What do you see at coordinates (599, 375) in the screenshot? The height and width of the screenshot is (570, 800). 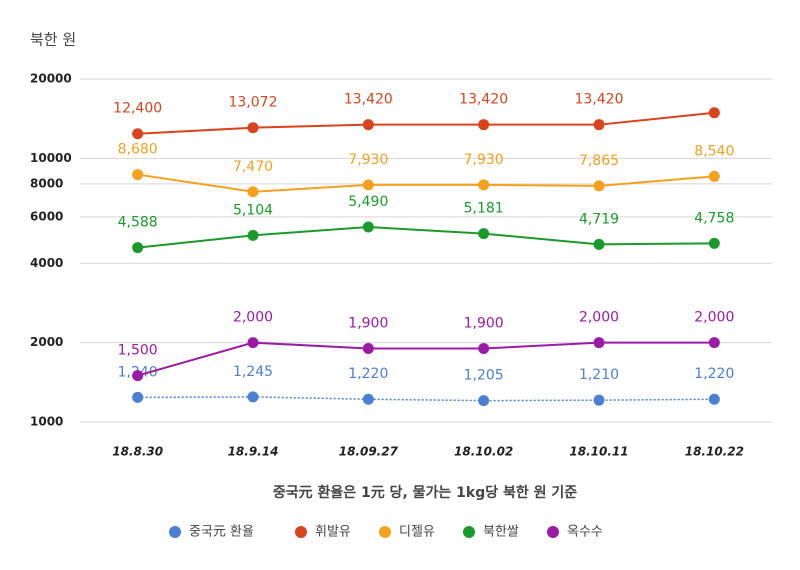 I see `data-label: 1,210` at bounding box center [599, 375].